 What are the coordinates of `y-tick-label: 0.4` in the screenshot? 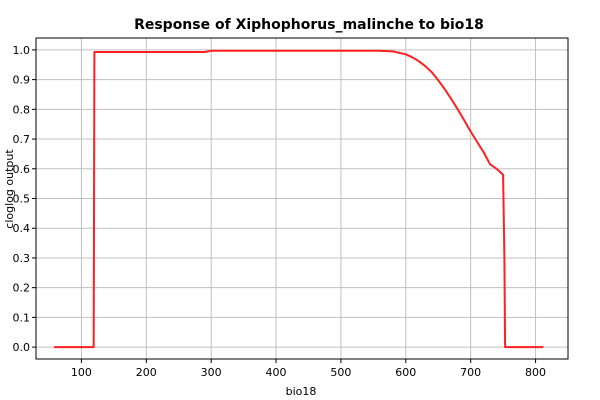 It's located at (22, 228).